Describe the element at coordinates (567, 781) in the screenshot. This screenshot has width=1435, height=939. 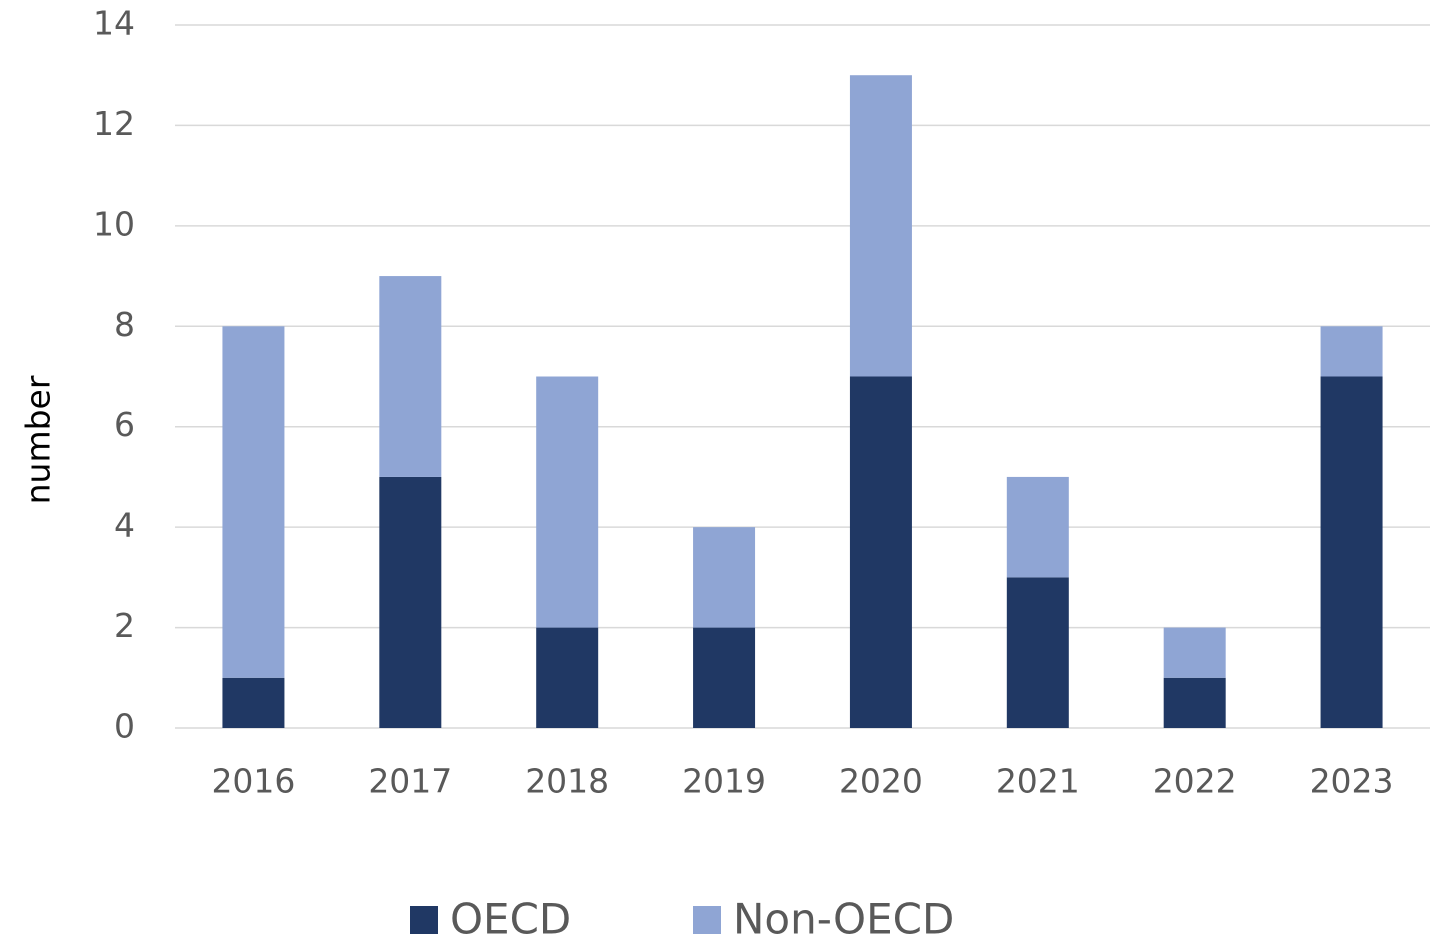
I see `x-tick-label: 2018` at that location.